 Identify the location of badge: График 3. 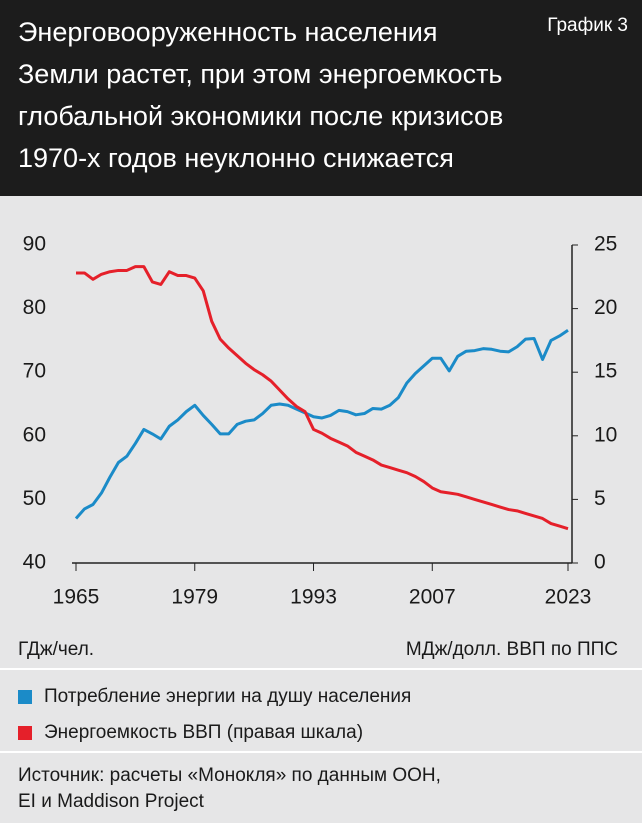
(587, 25).